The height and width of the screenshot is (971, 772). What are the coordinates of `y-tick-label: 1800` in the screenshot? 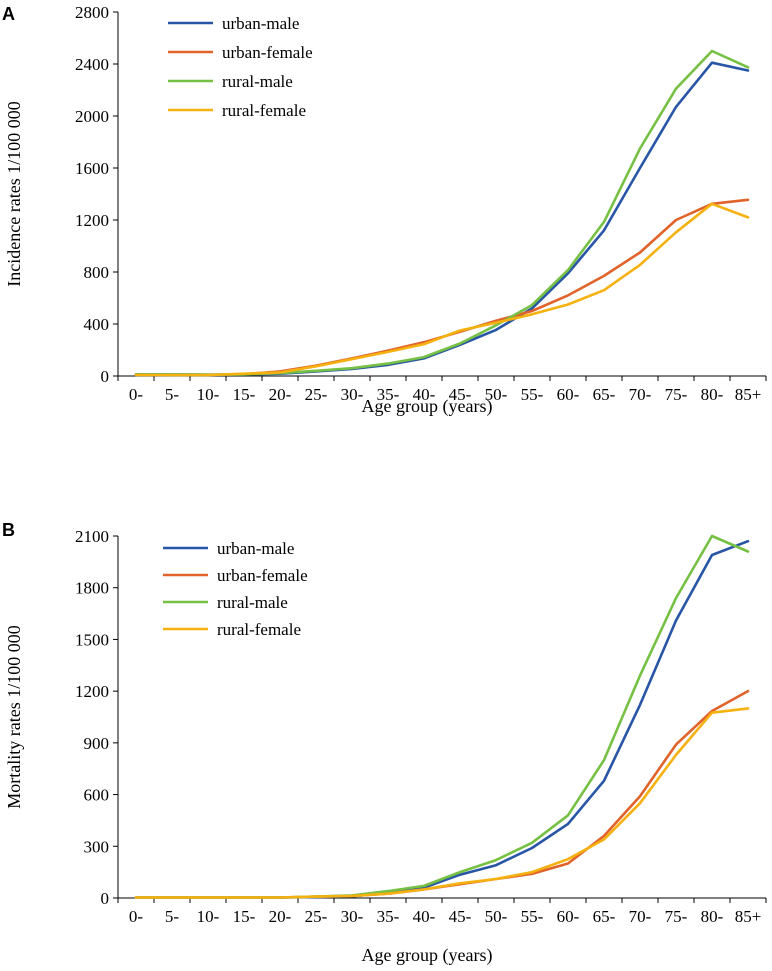 It's located at (92, 588).